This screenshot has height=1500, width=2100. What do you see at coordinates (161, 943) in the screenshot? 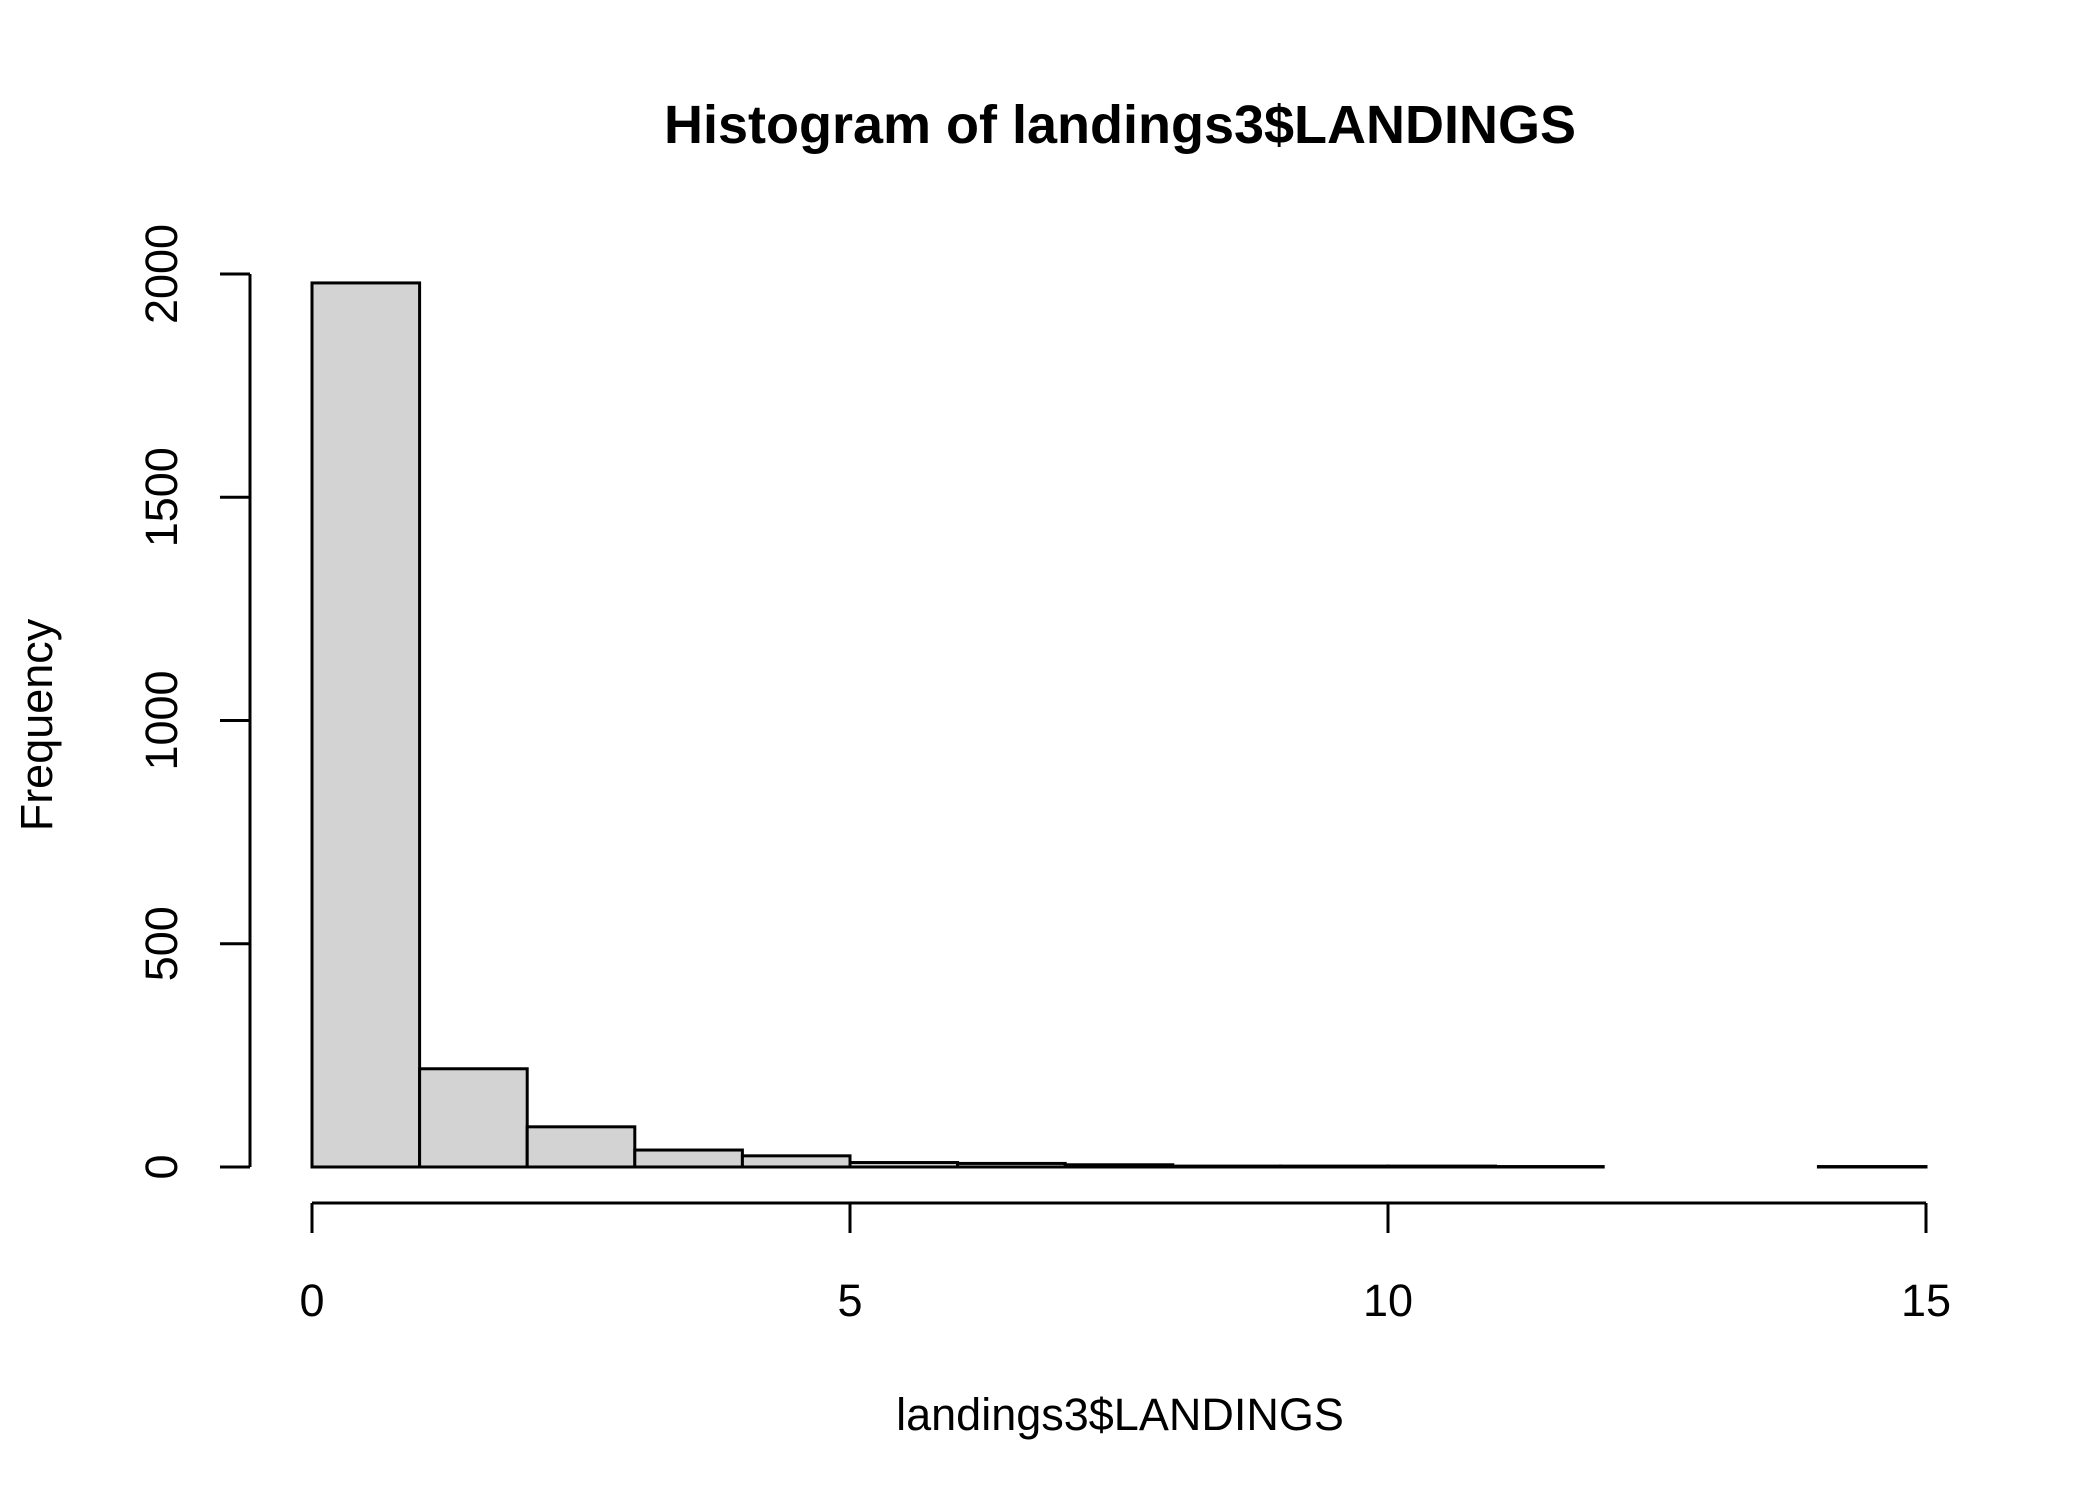
I see `y-tick-label-1: 500` at bounding box center [161, 943].